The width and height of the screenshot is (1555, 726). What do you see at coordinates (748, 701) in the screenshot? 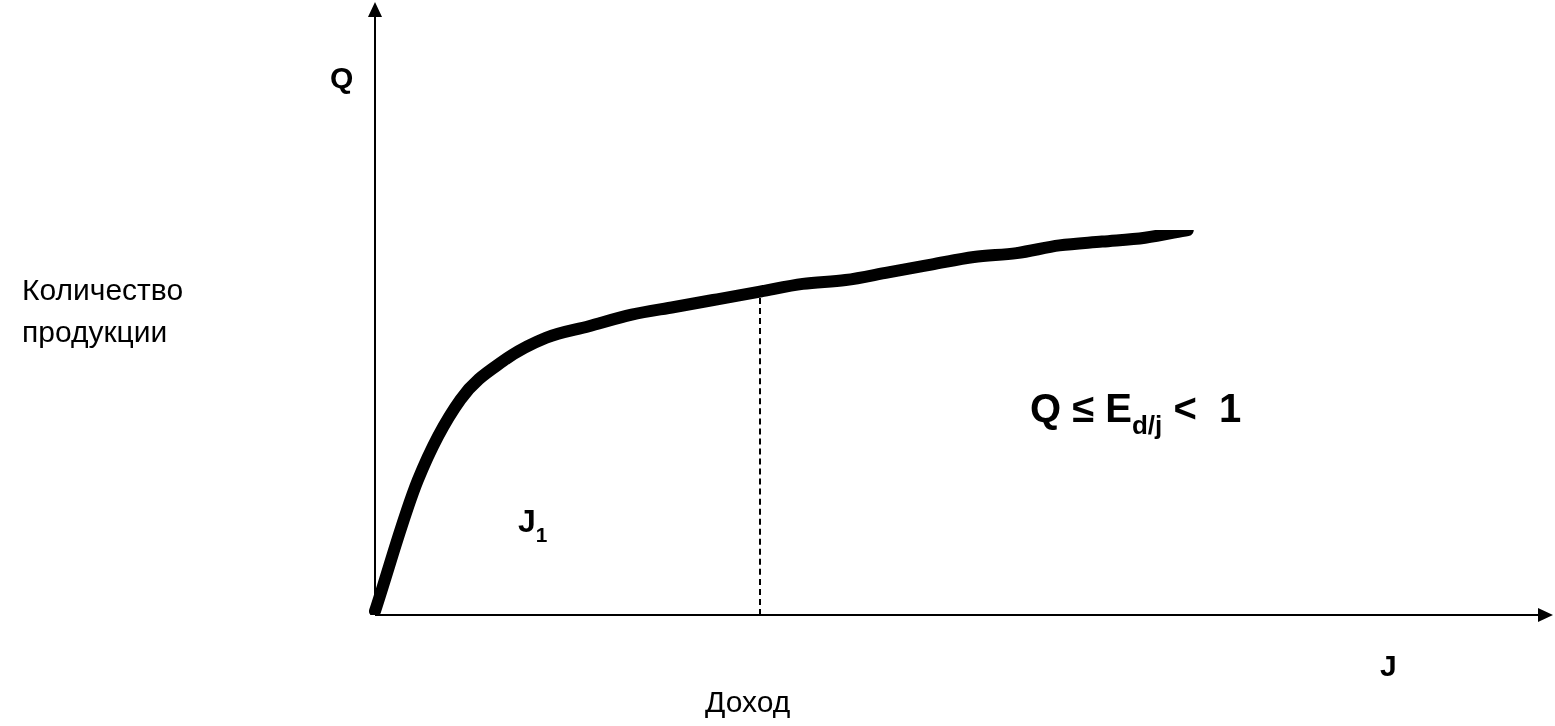
I see `x-axis-title: Доход` at bounding box center [748, 701].